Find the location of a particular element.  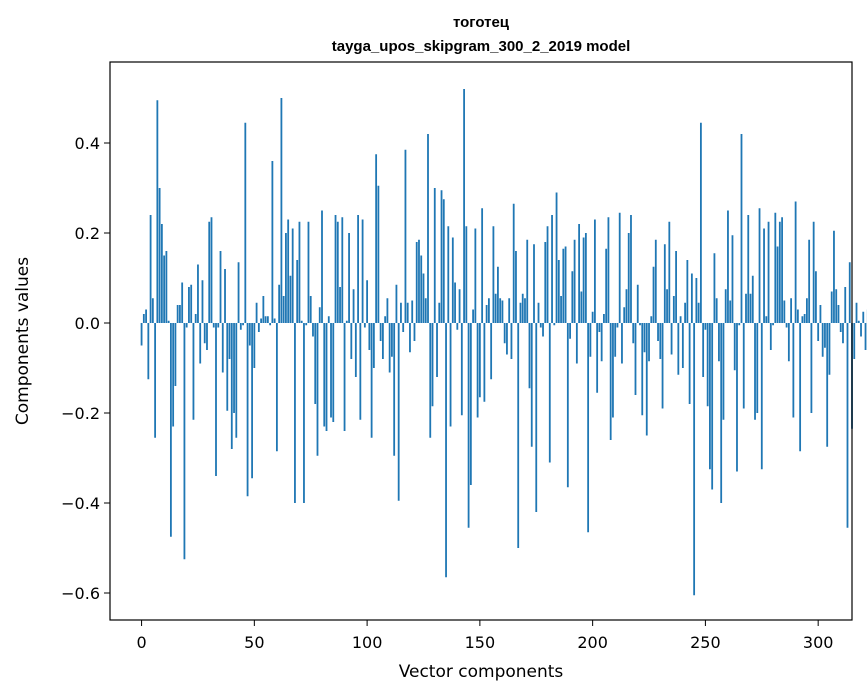

x-tick-label: 150 is located at coordinates (480, 642).